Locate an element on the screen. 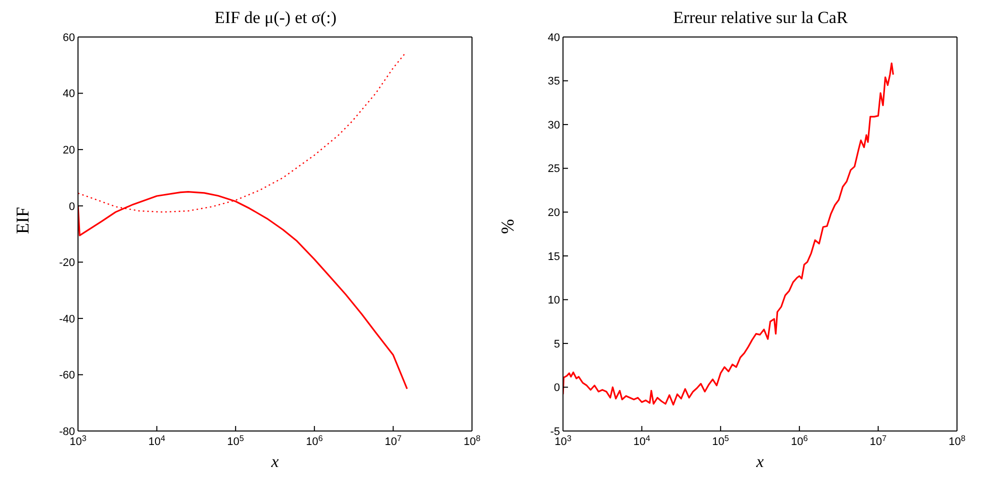  y-tick-label: 25 is located at coordinates (554, 169).